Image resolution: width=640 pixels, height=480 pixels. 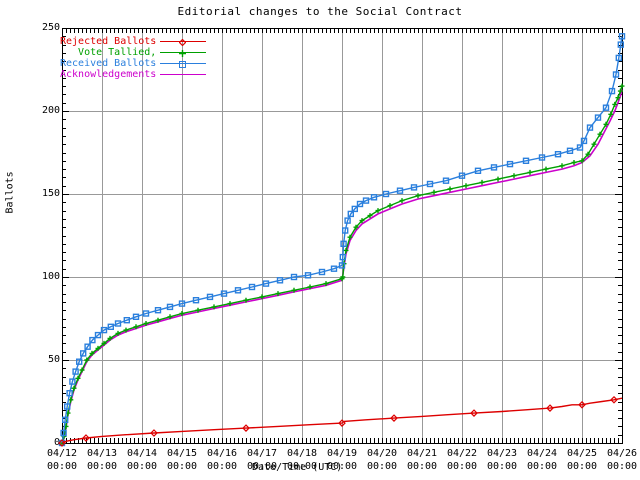 I want to click on legend-label: Received Ballots, so click(x=108, y=63).